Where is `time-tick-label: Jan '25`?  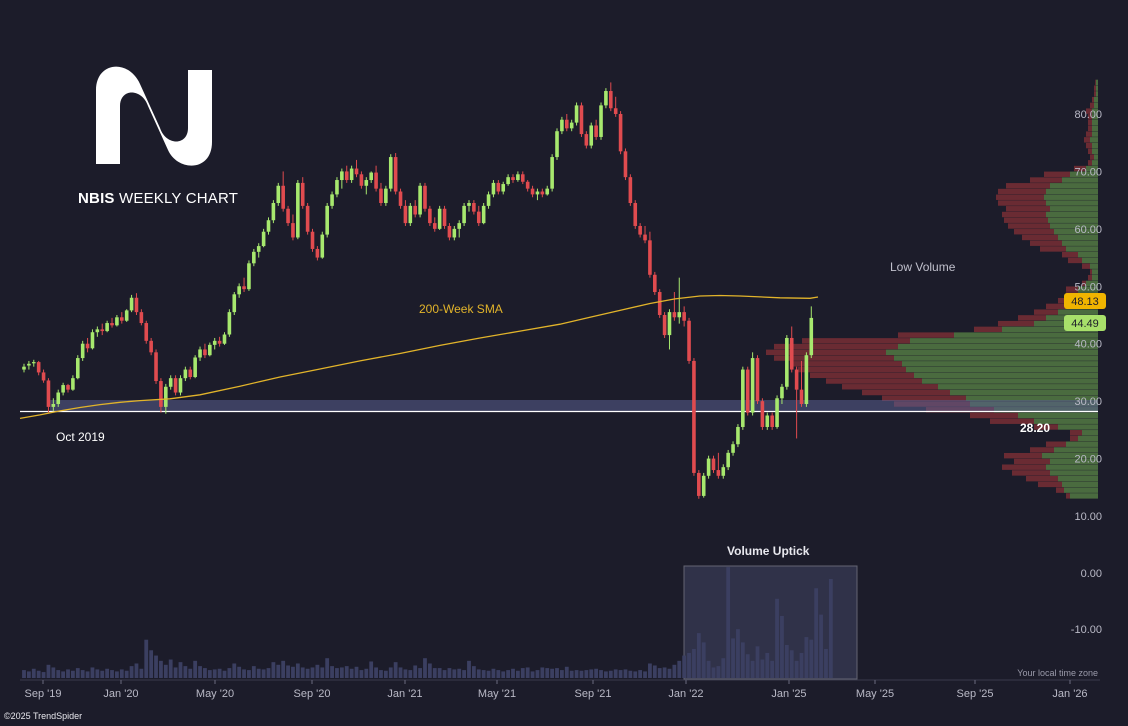
time-tick-label: Jan '25 is located at coordinates (788, 694).